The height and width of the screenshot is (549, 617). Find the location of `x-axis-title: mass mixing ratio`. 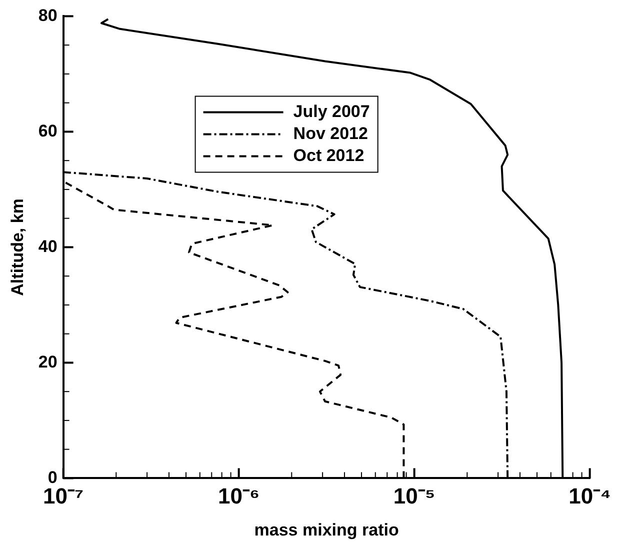

x-axis-title: mass mixing ratio is located at coordinates (326, 530).